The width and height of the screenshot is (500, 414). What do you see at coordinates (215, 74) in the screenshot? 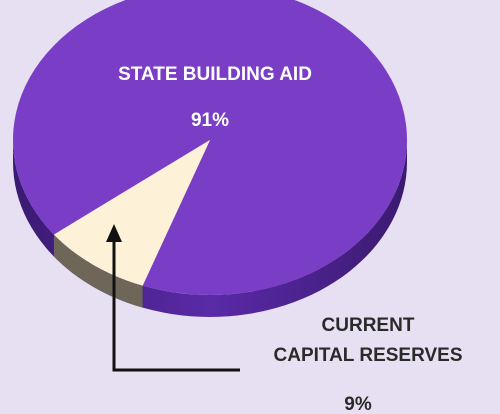
I see `slice-label-state-building-aid: STATE BUILDING AID` at bounding box center [215, 74].